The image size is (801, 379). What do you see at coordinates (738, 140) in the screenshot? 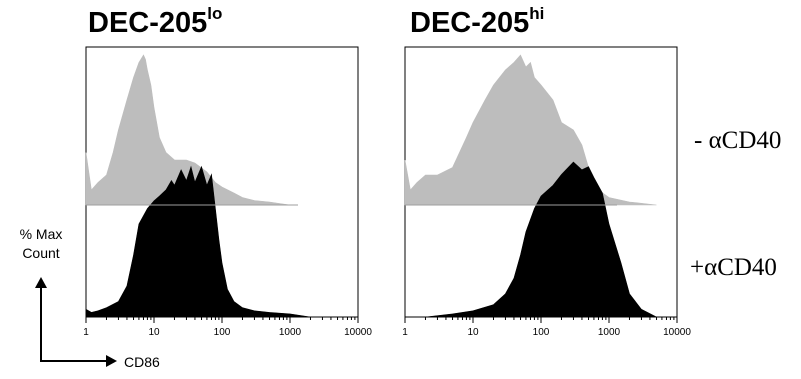
I see `row-label-minus-acd40: - αCD40` at bounding box center [738, 140].